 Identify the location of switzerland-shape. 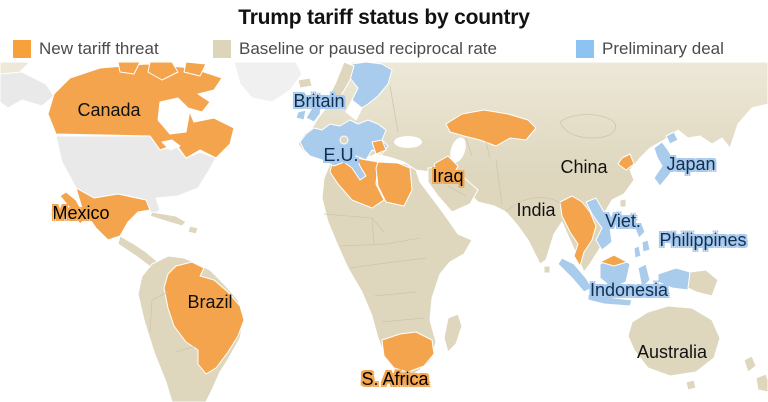
(344, 140).